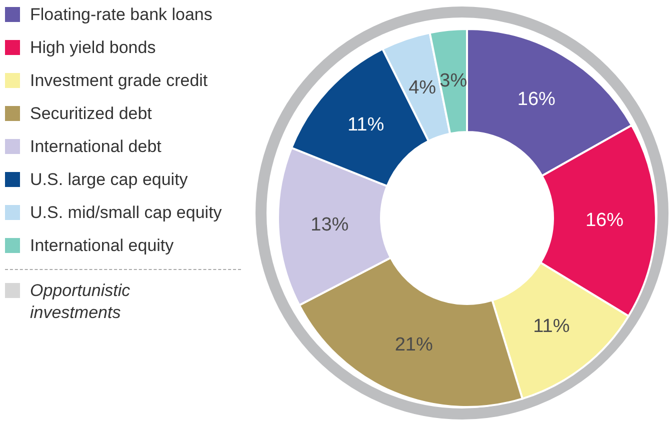 This screenshot has width=670, height=427. I want to click on text: Opportunistic investments, so click(81, 302).